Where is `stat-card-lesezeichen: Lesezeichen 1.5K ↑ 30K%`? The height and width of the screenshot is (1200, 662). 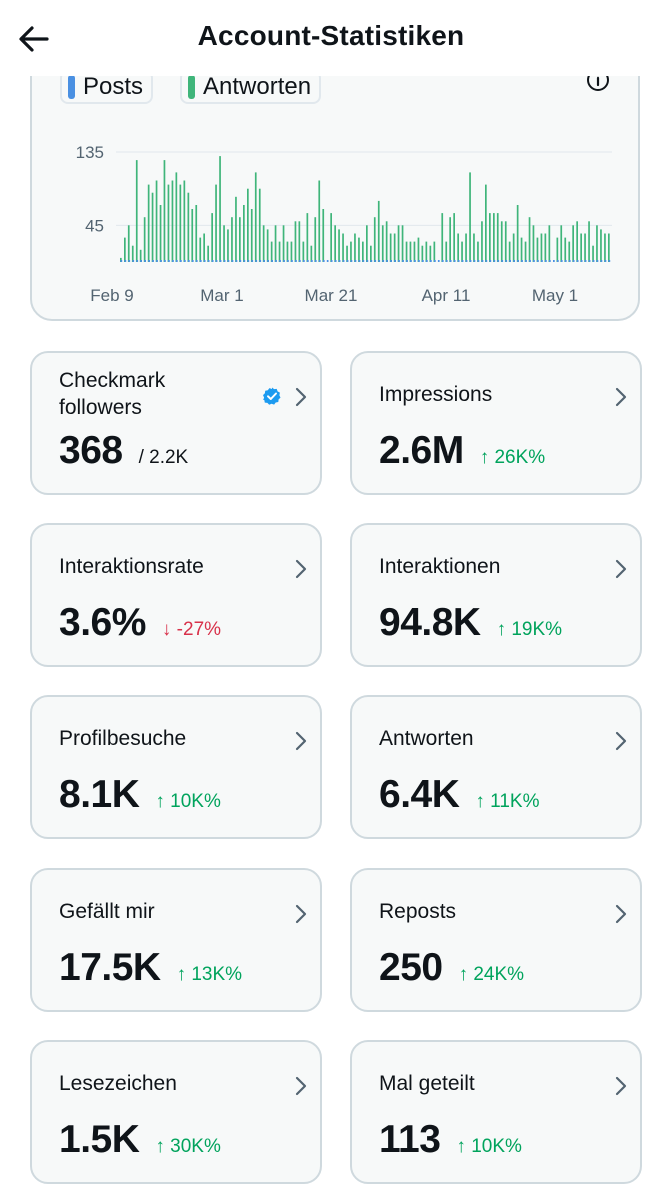 stat-card-lesezeichen: Lesezeichen 1.5K ↑ 30K% is located at coordinates (176, 1112).